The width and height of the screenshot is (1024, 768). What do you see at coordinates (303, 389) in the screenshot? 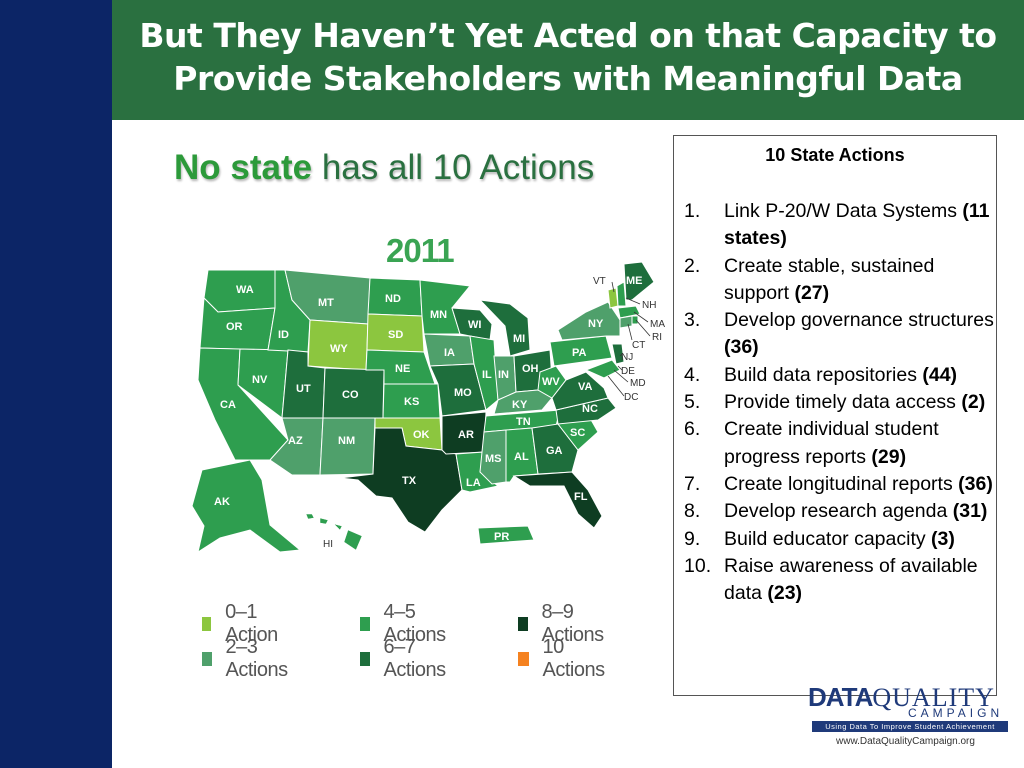
I see `label-ut: UT` at bounding box center [303, 389].